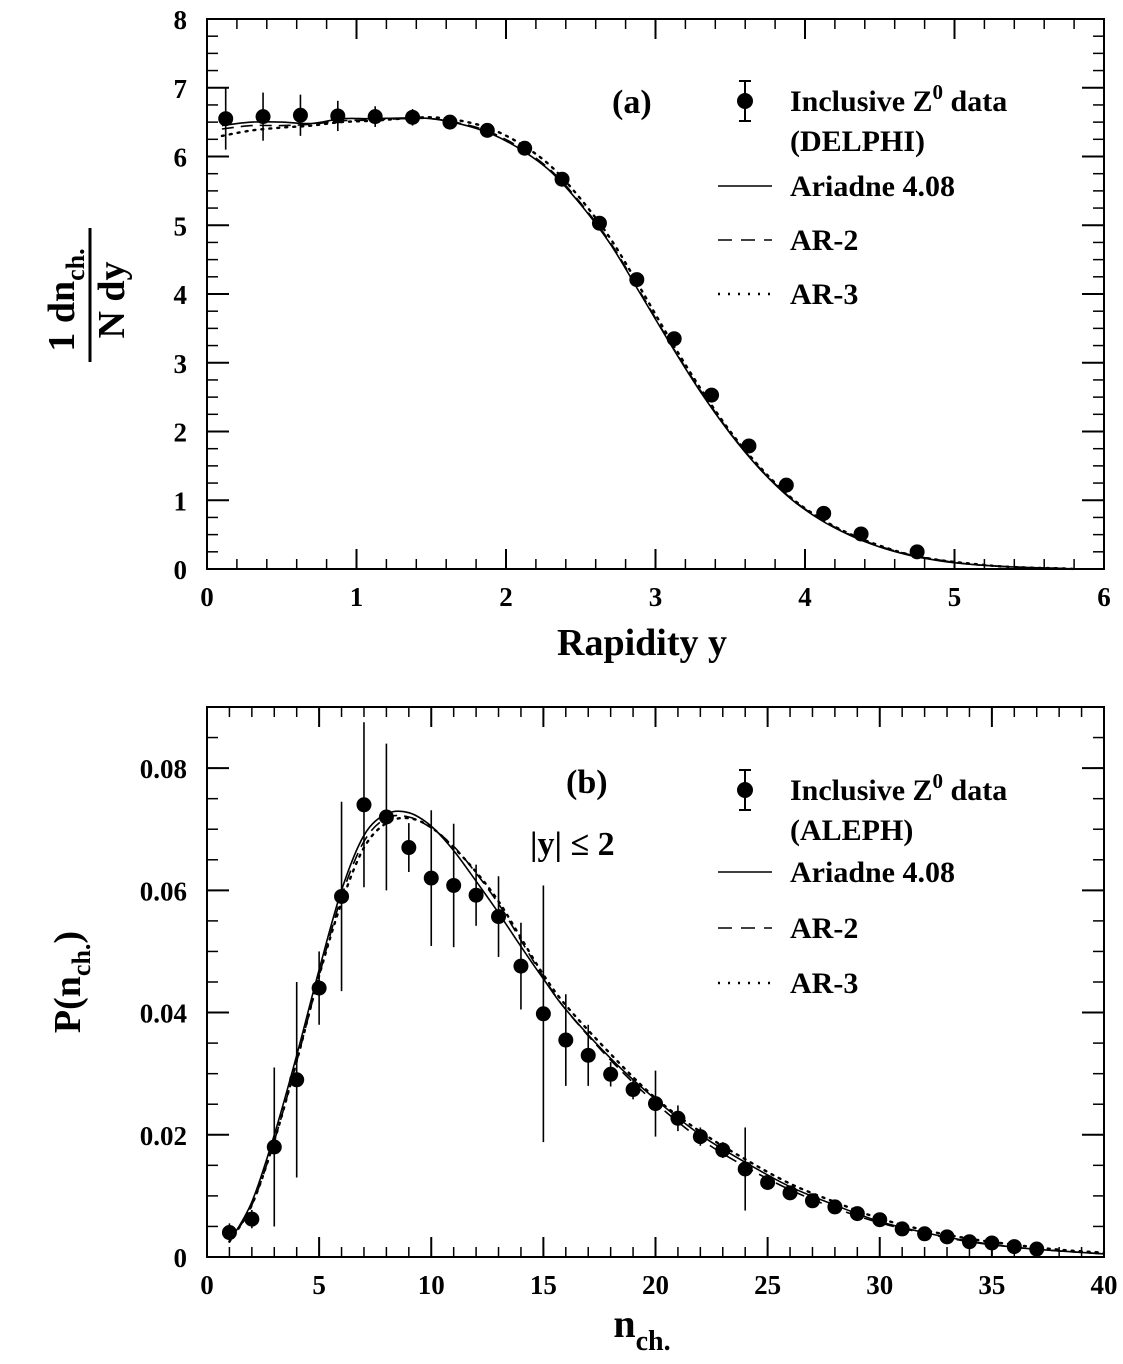 Image resolution: width=1123 pixels, height=1364 pixels. I want to click on y-axis-title-a: 1 dnch. N dy, so click(87, 295).